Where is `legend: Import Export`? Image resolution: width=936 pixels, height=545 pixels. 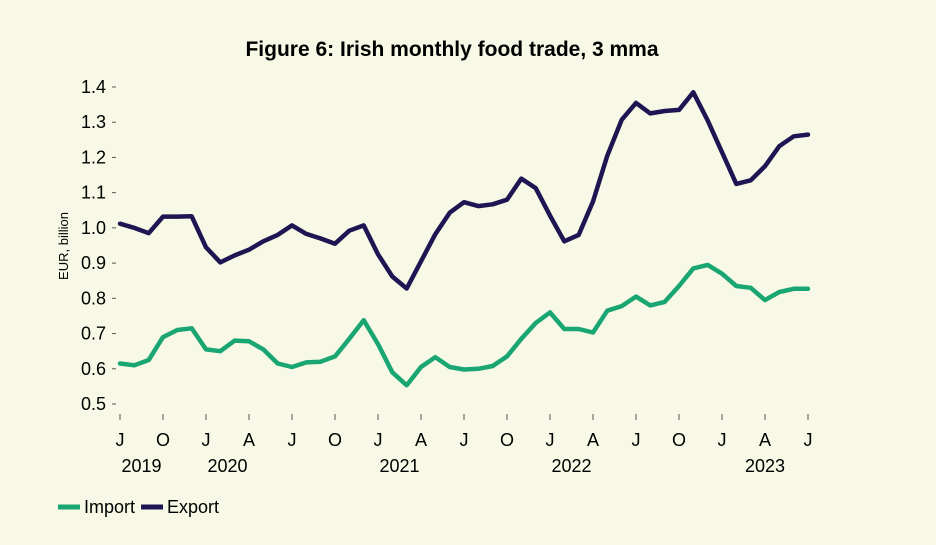 legend: Import Export is located at coordinates (138, 507).